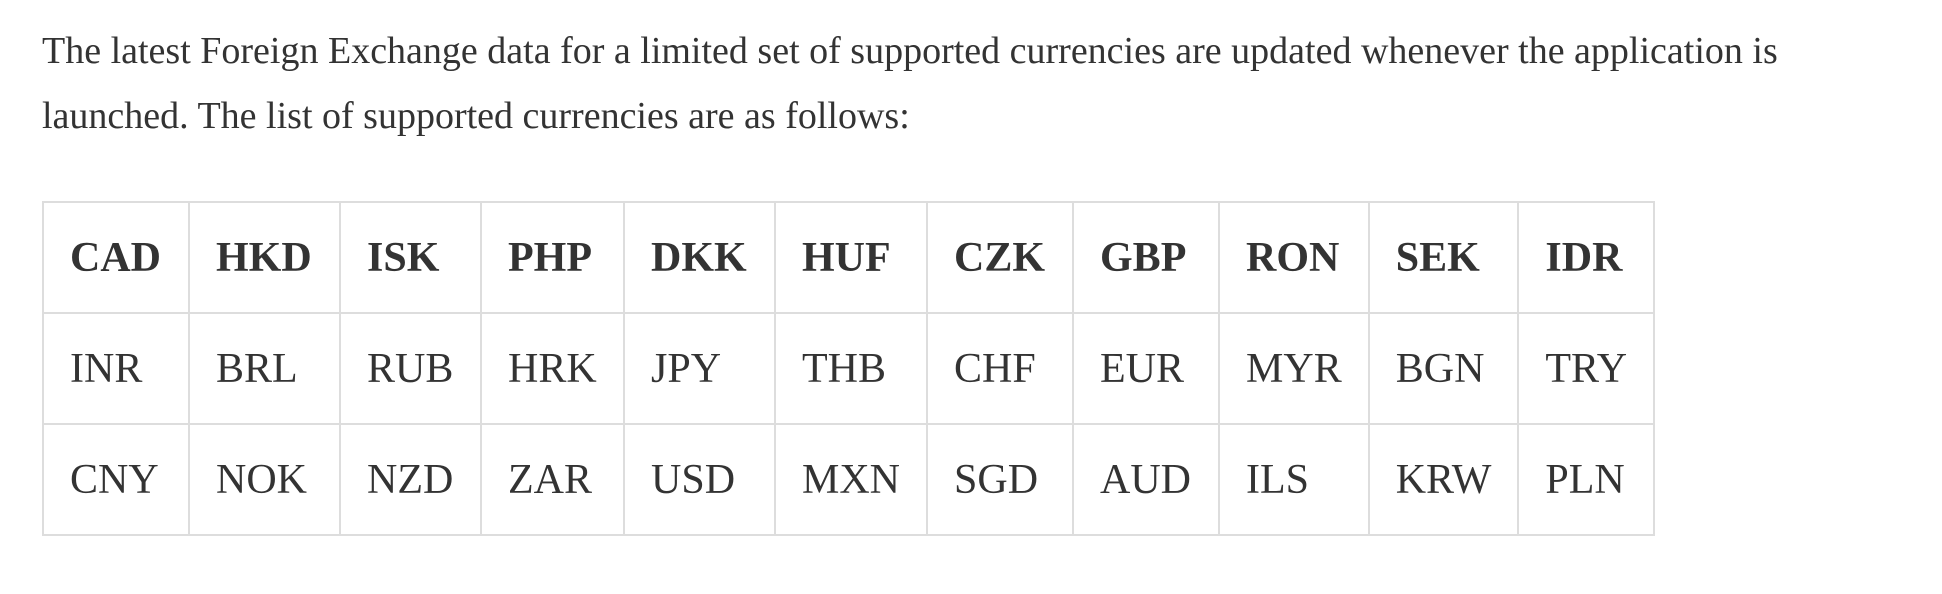 The width and height of the screenshot is (1942, 594). What do you see at coordinates (1586, 368) in the screenshot?
I see `table-cell: TRY` at bounding box center [1586, 368].